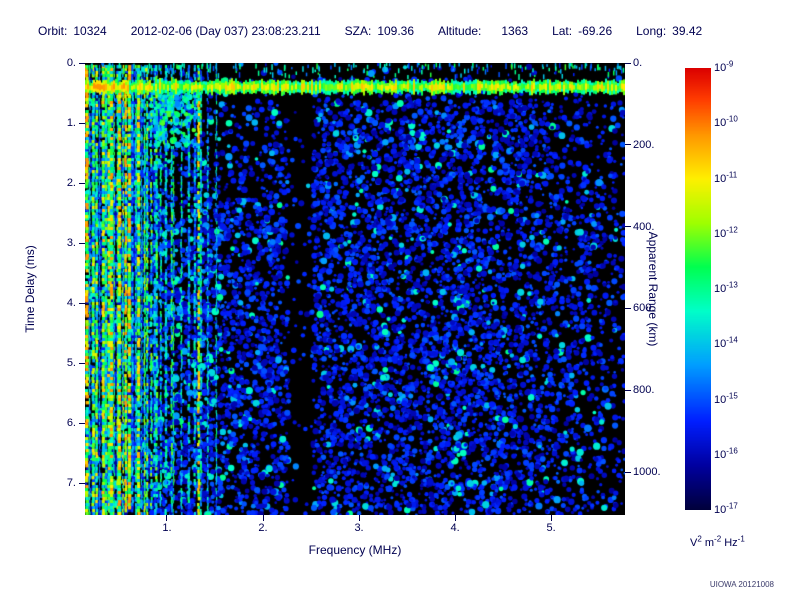  Describe the element at coordinates (653, 289) in the screenshot. I see `y-axis-right-label: Apparent Range (km)` at that location.